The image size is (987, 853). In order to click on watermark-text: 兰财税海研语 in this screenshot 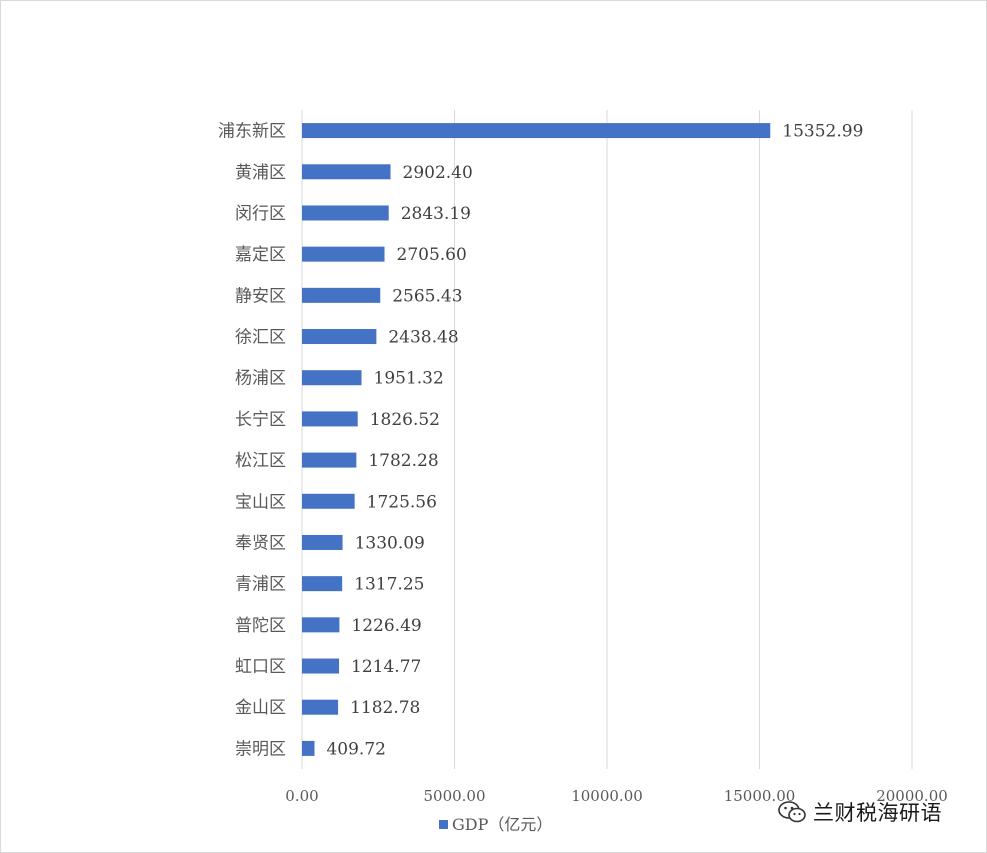, I will do `click(877, 813)`.